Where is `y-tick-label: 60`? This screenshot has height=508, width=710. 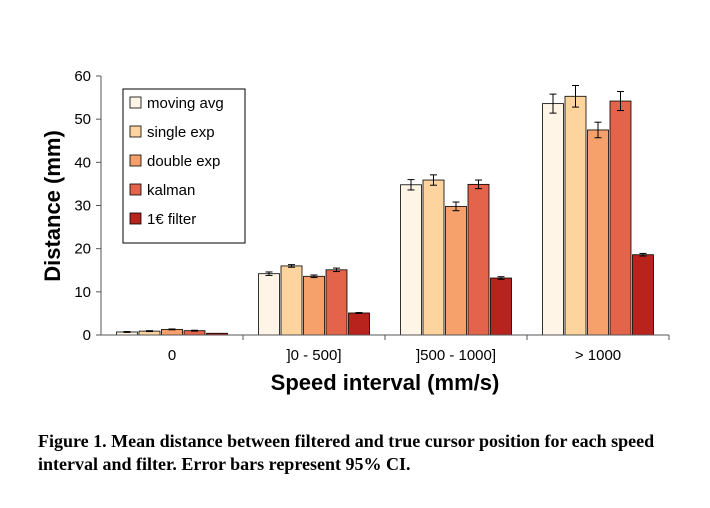 y-tick-label: 60 is located at coordinates (82, 76).